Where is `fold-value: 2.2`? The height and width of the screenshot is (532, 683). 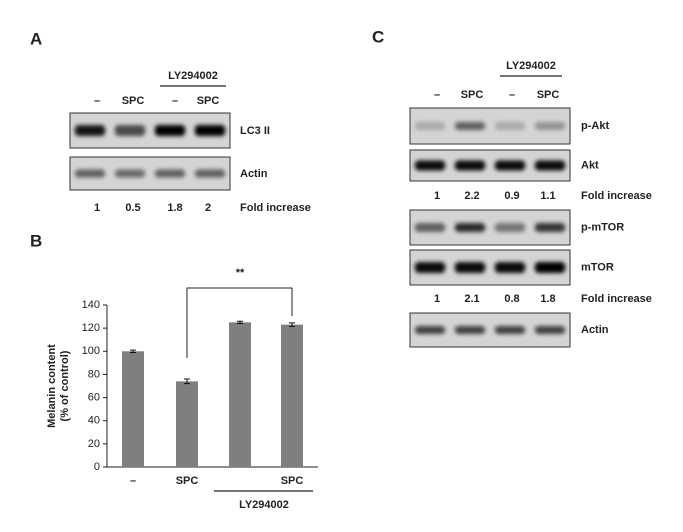
fold-value: 2.2 is located at coordinates (471, 196).